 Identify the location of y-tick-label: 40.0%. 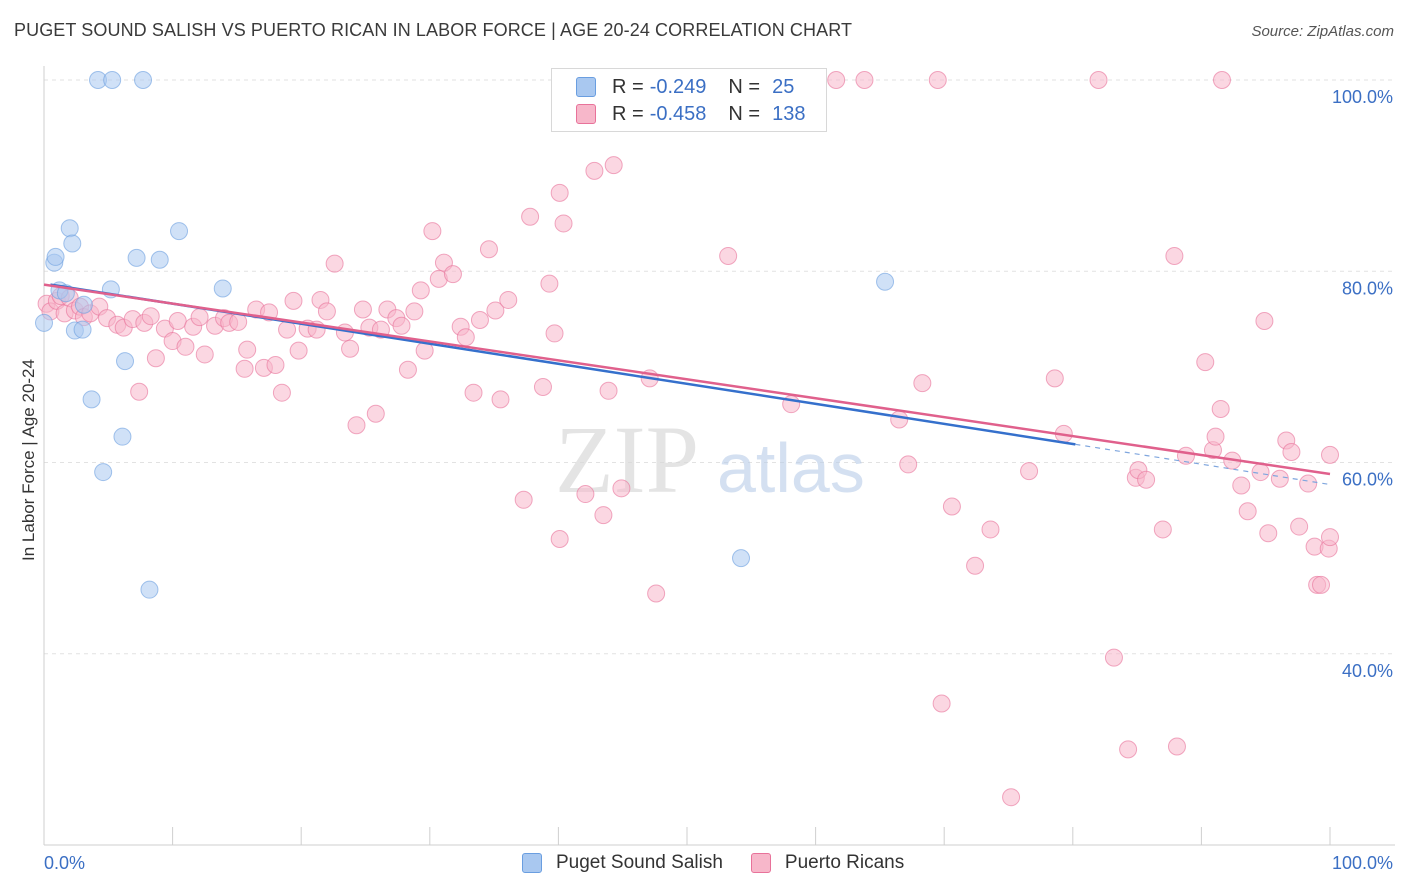
(1367, 671).